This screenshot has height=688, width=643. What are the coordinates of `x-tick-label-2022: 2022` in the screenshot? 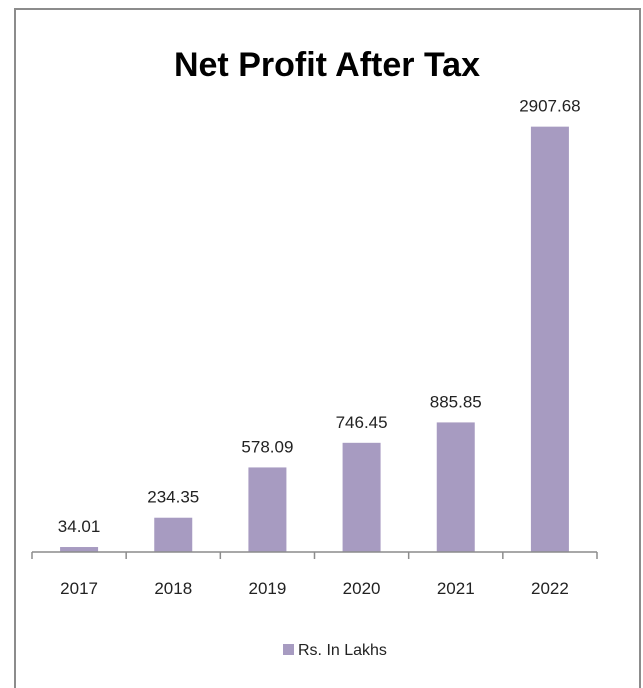 It's located at (550, 588).